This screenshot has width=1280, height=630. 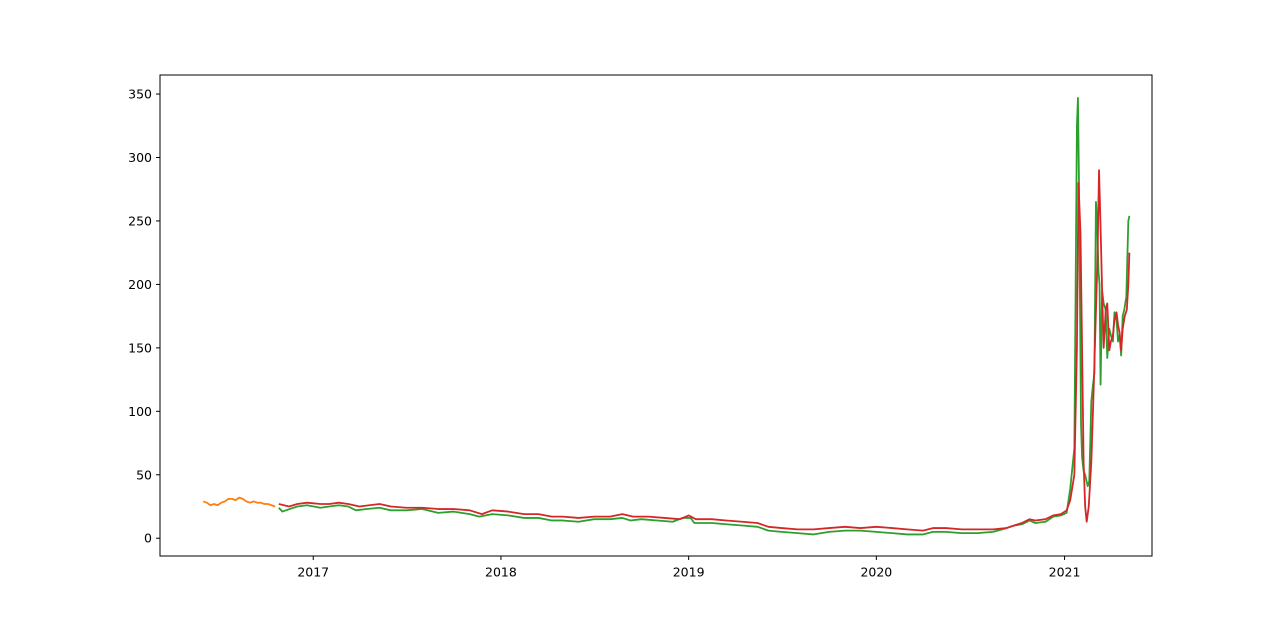 What do you see at coordinates (140, 347) in the screenshot?
I see `y-tick-label: 150` at bounding box center [140, 347].